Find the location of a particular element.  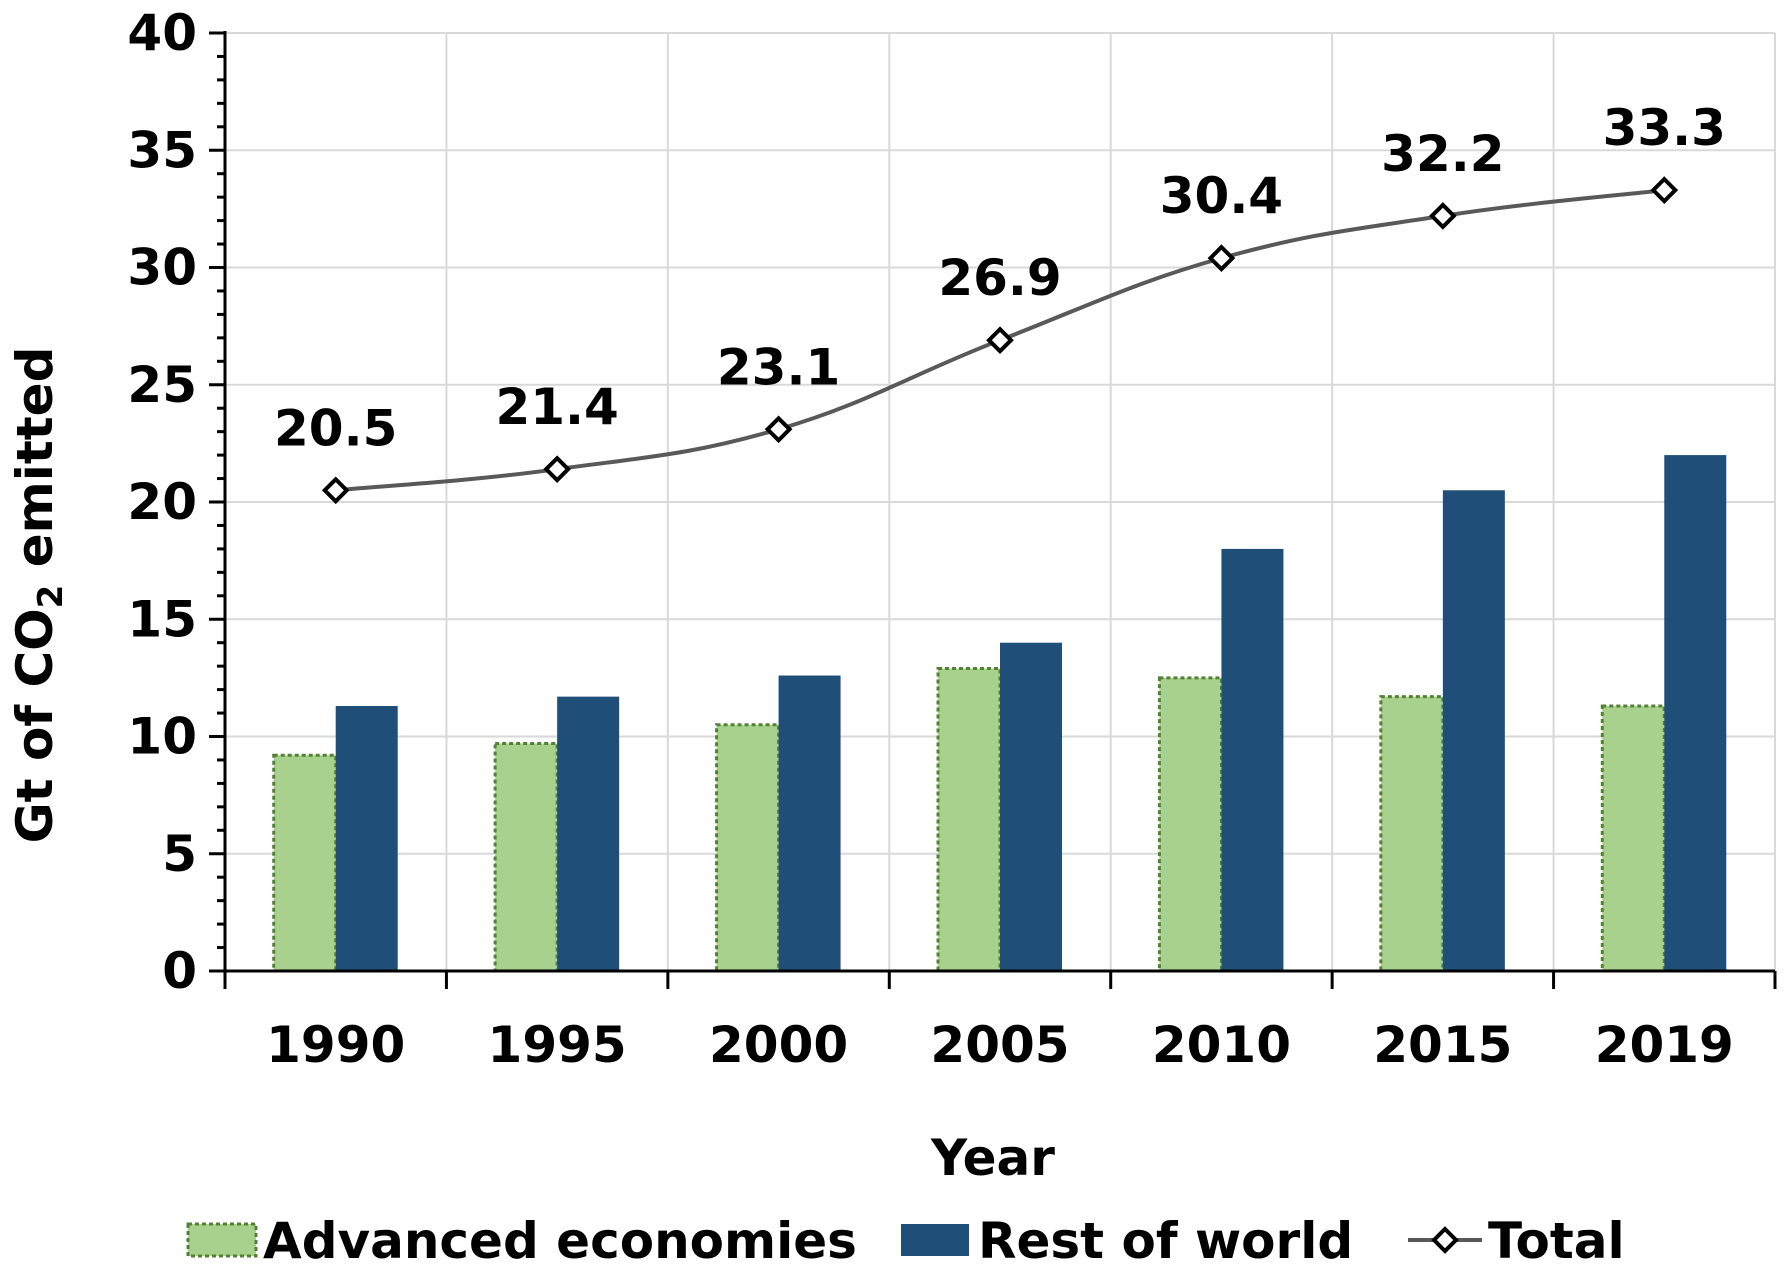

bar-rest-of-world-2015 is located at coordinates (1473, 730).